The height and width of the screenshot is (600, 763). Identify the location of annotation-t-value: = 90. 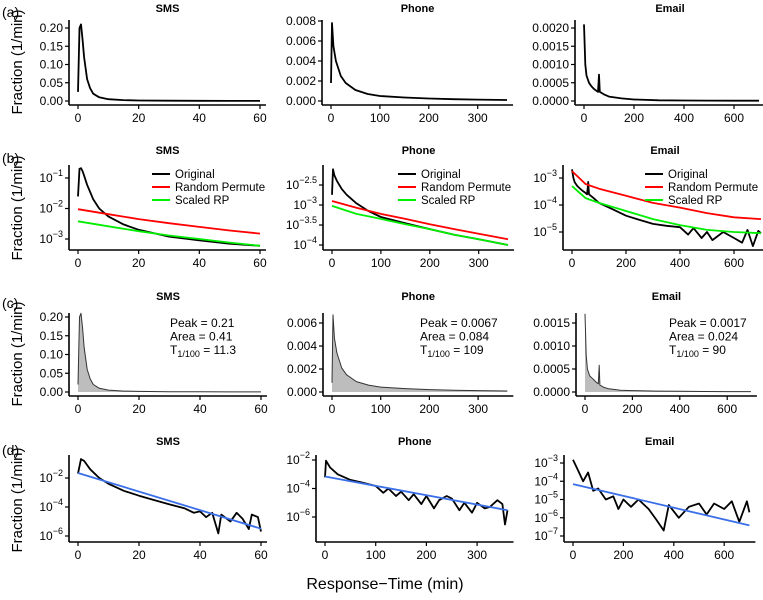
(712, 350).